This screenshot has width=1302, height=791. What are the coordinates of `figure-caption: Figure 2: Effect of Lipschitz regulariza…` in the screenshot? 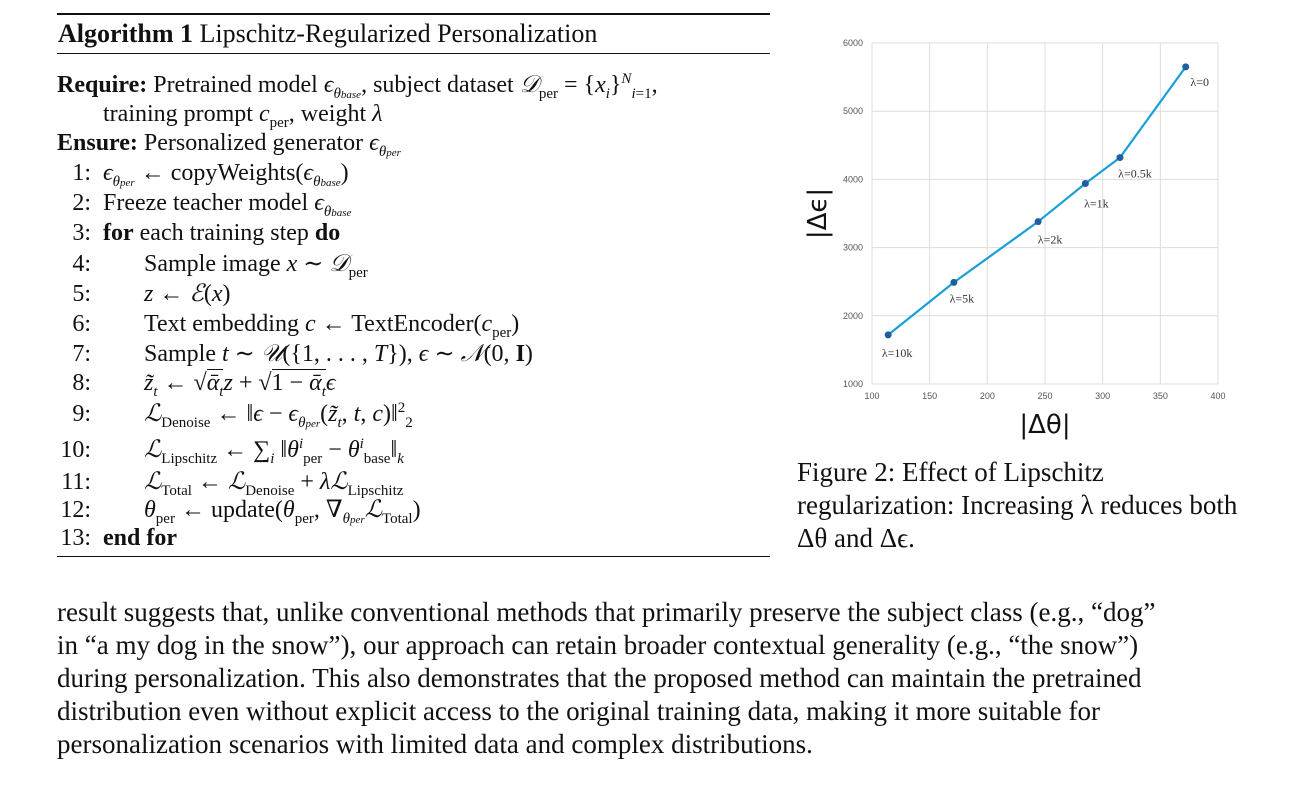 It's located at (1017, 505).